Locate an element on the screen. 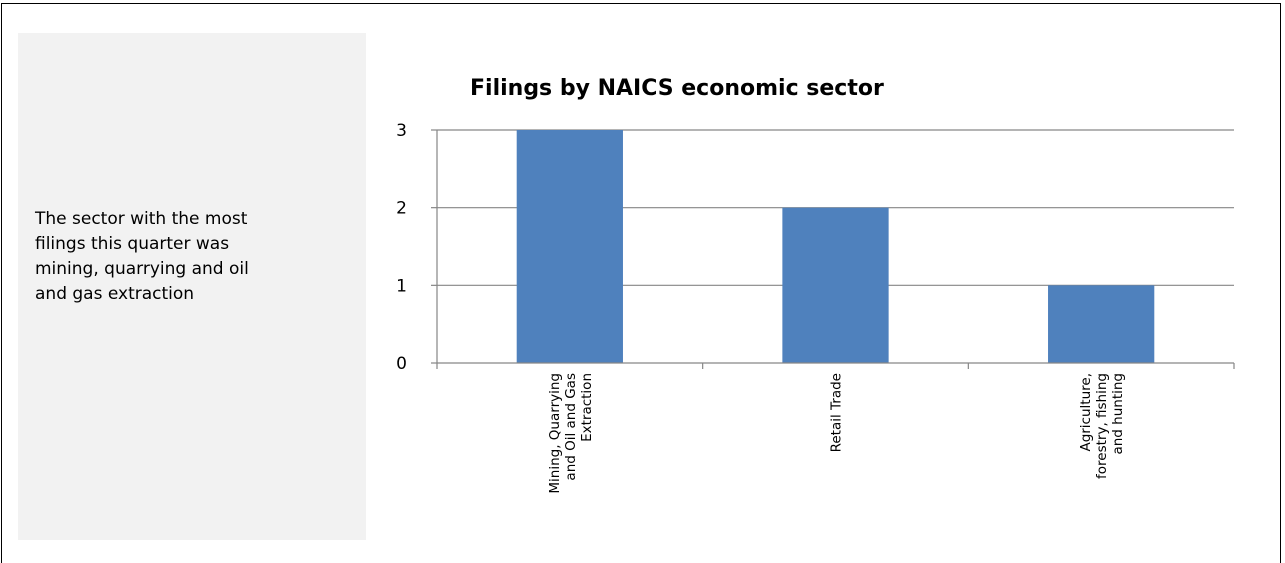 The image size is (1285, 563). x-category-label-line: Retail Trade is located at coordinates (837, 412).